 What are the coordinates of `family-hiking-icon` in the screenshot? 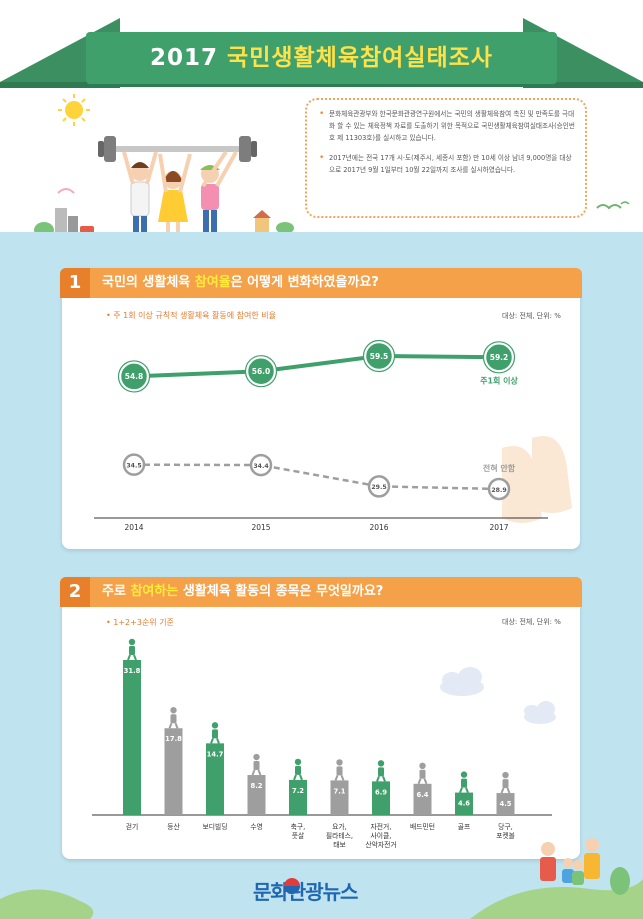 It's located at (570, 861).